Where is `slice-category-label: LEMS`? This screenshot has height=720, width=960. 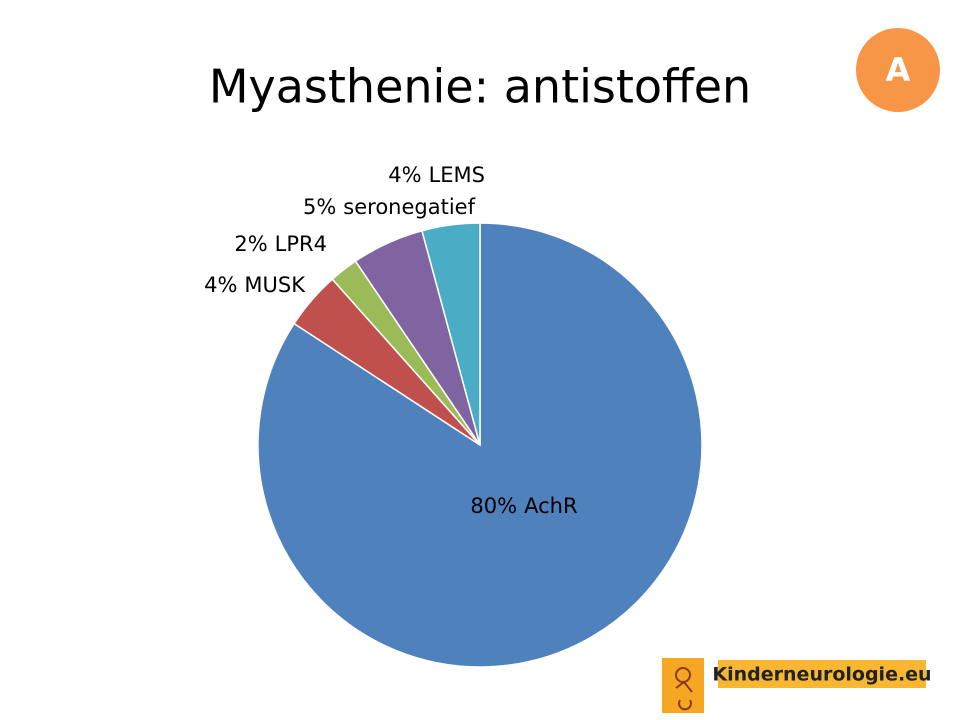 slice-category-label: LEMS is located at coordinates (457, 175).